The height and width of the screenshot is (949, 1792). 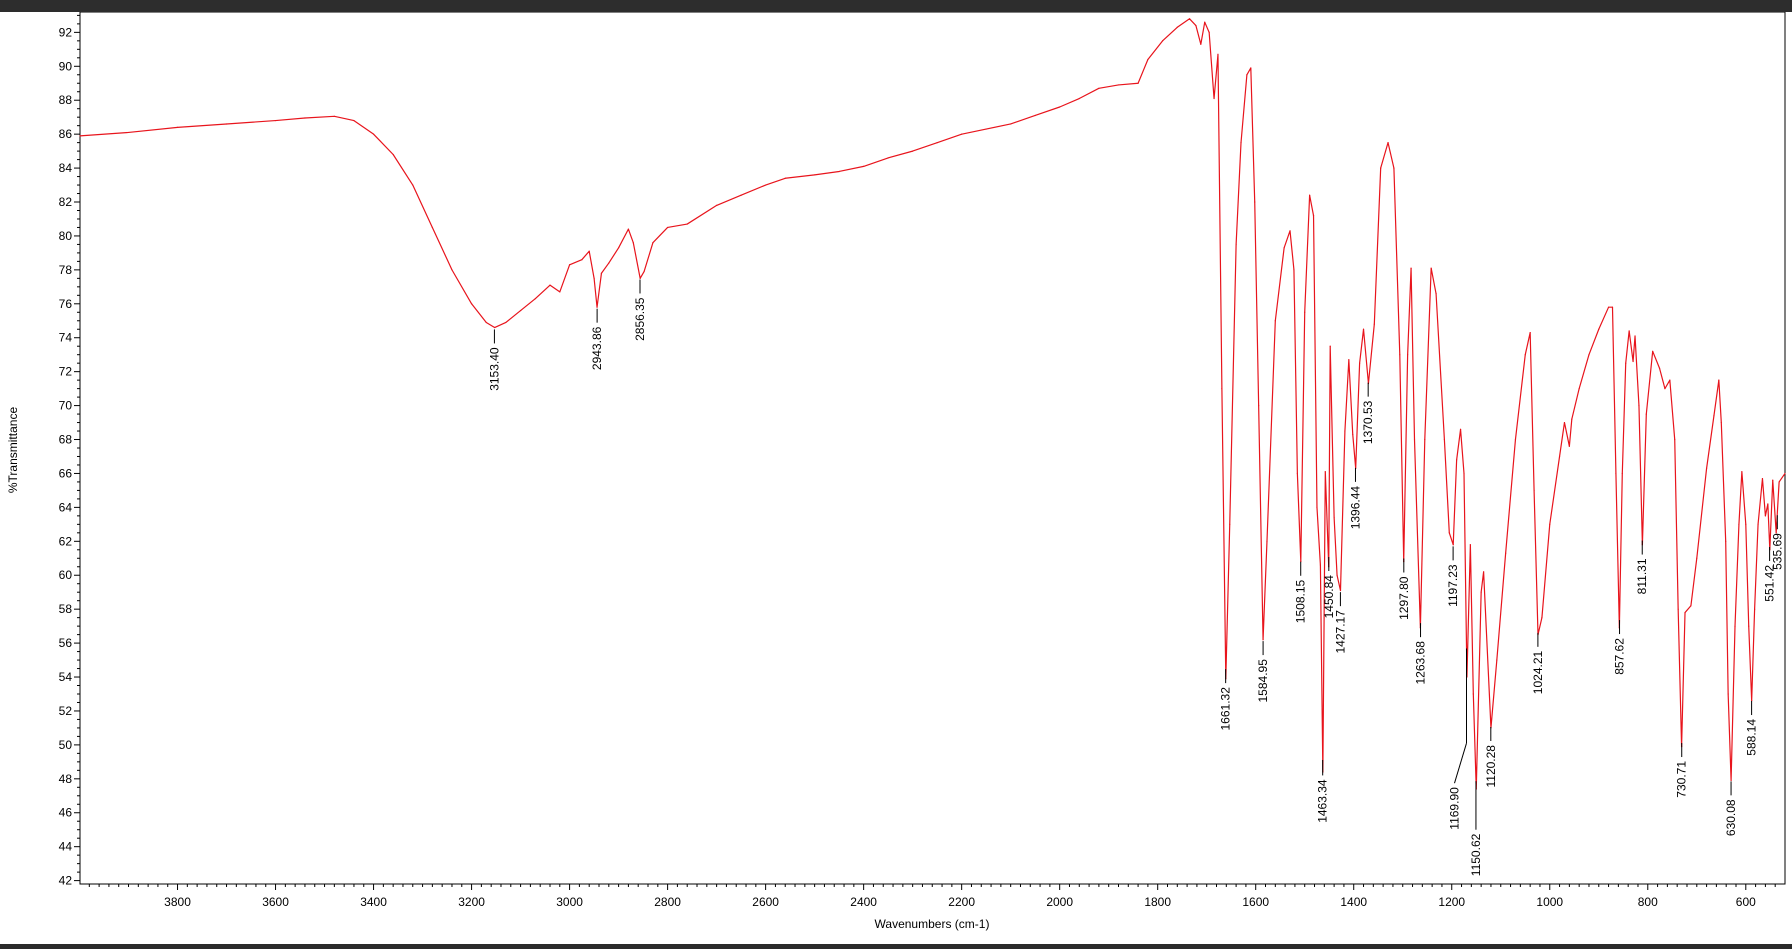 I want to click on x-tick-label: 3000, so click(x=569, y=902).